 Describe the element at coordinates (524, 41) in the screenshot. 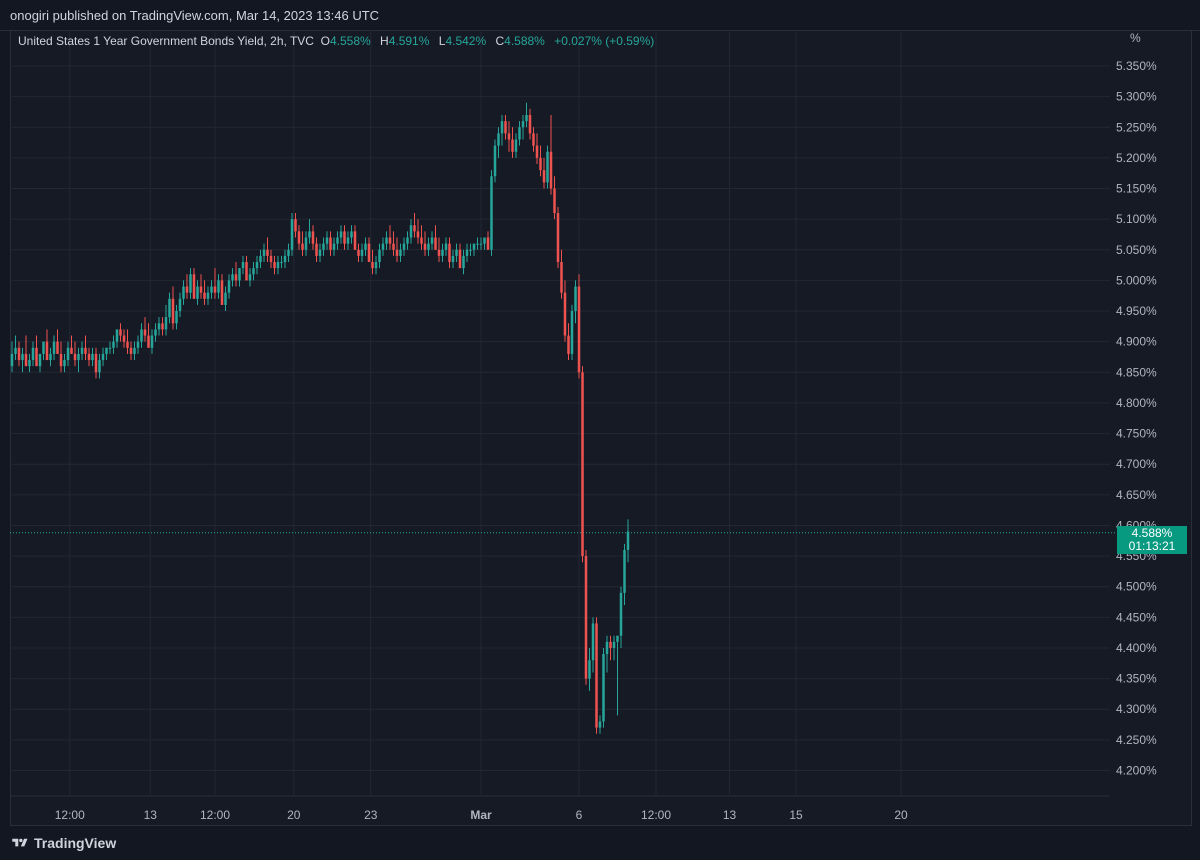

I see `legend-close-value: 4.588%` at that location.